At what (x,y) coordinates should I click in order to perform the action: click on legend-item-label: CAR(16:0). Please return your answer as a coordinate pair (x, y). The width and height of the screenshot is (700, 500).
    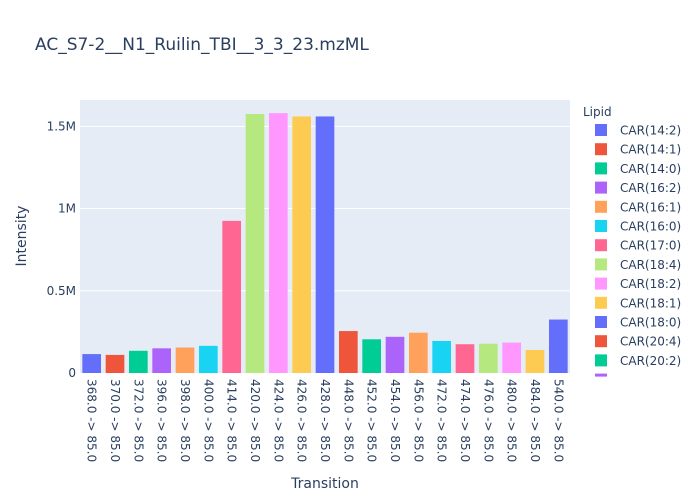
    Looking at the image, I should click on (650, 227).